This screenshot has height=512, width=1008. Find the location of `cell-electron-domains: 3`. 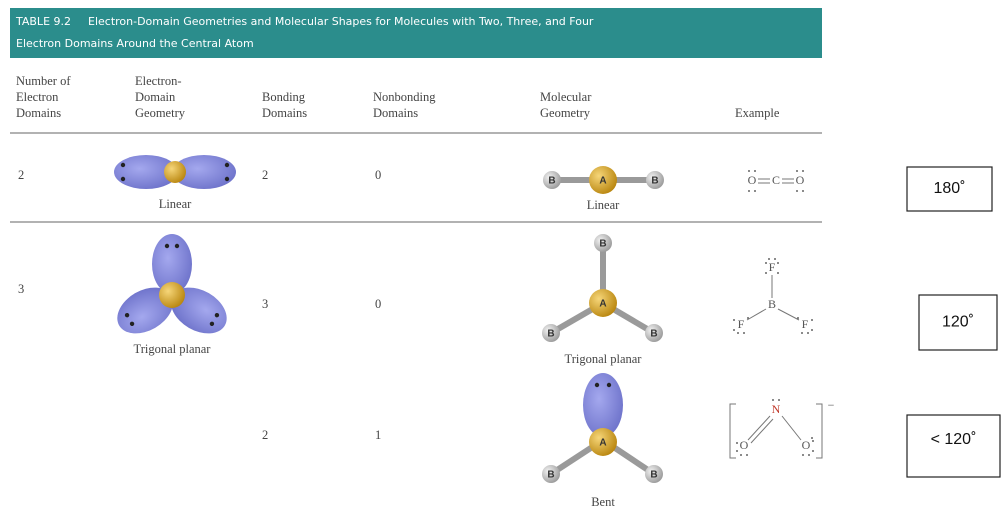

cell-electron-domains: 3 is located at coordinates (21, 289).